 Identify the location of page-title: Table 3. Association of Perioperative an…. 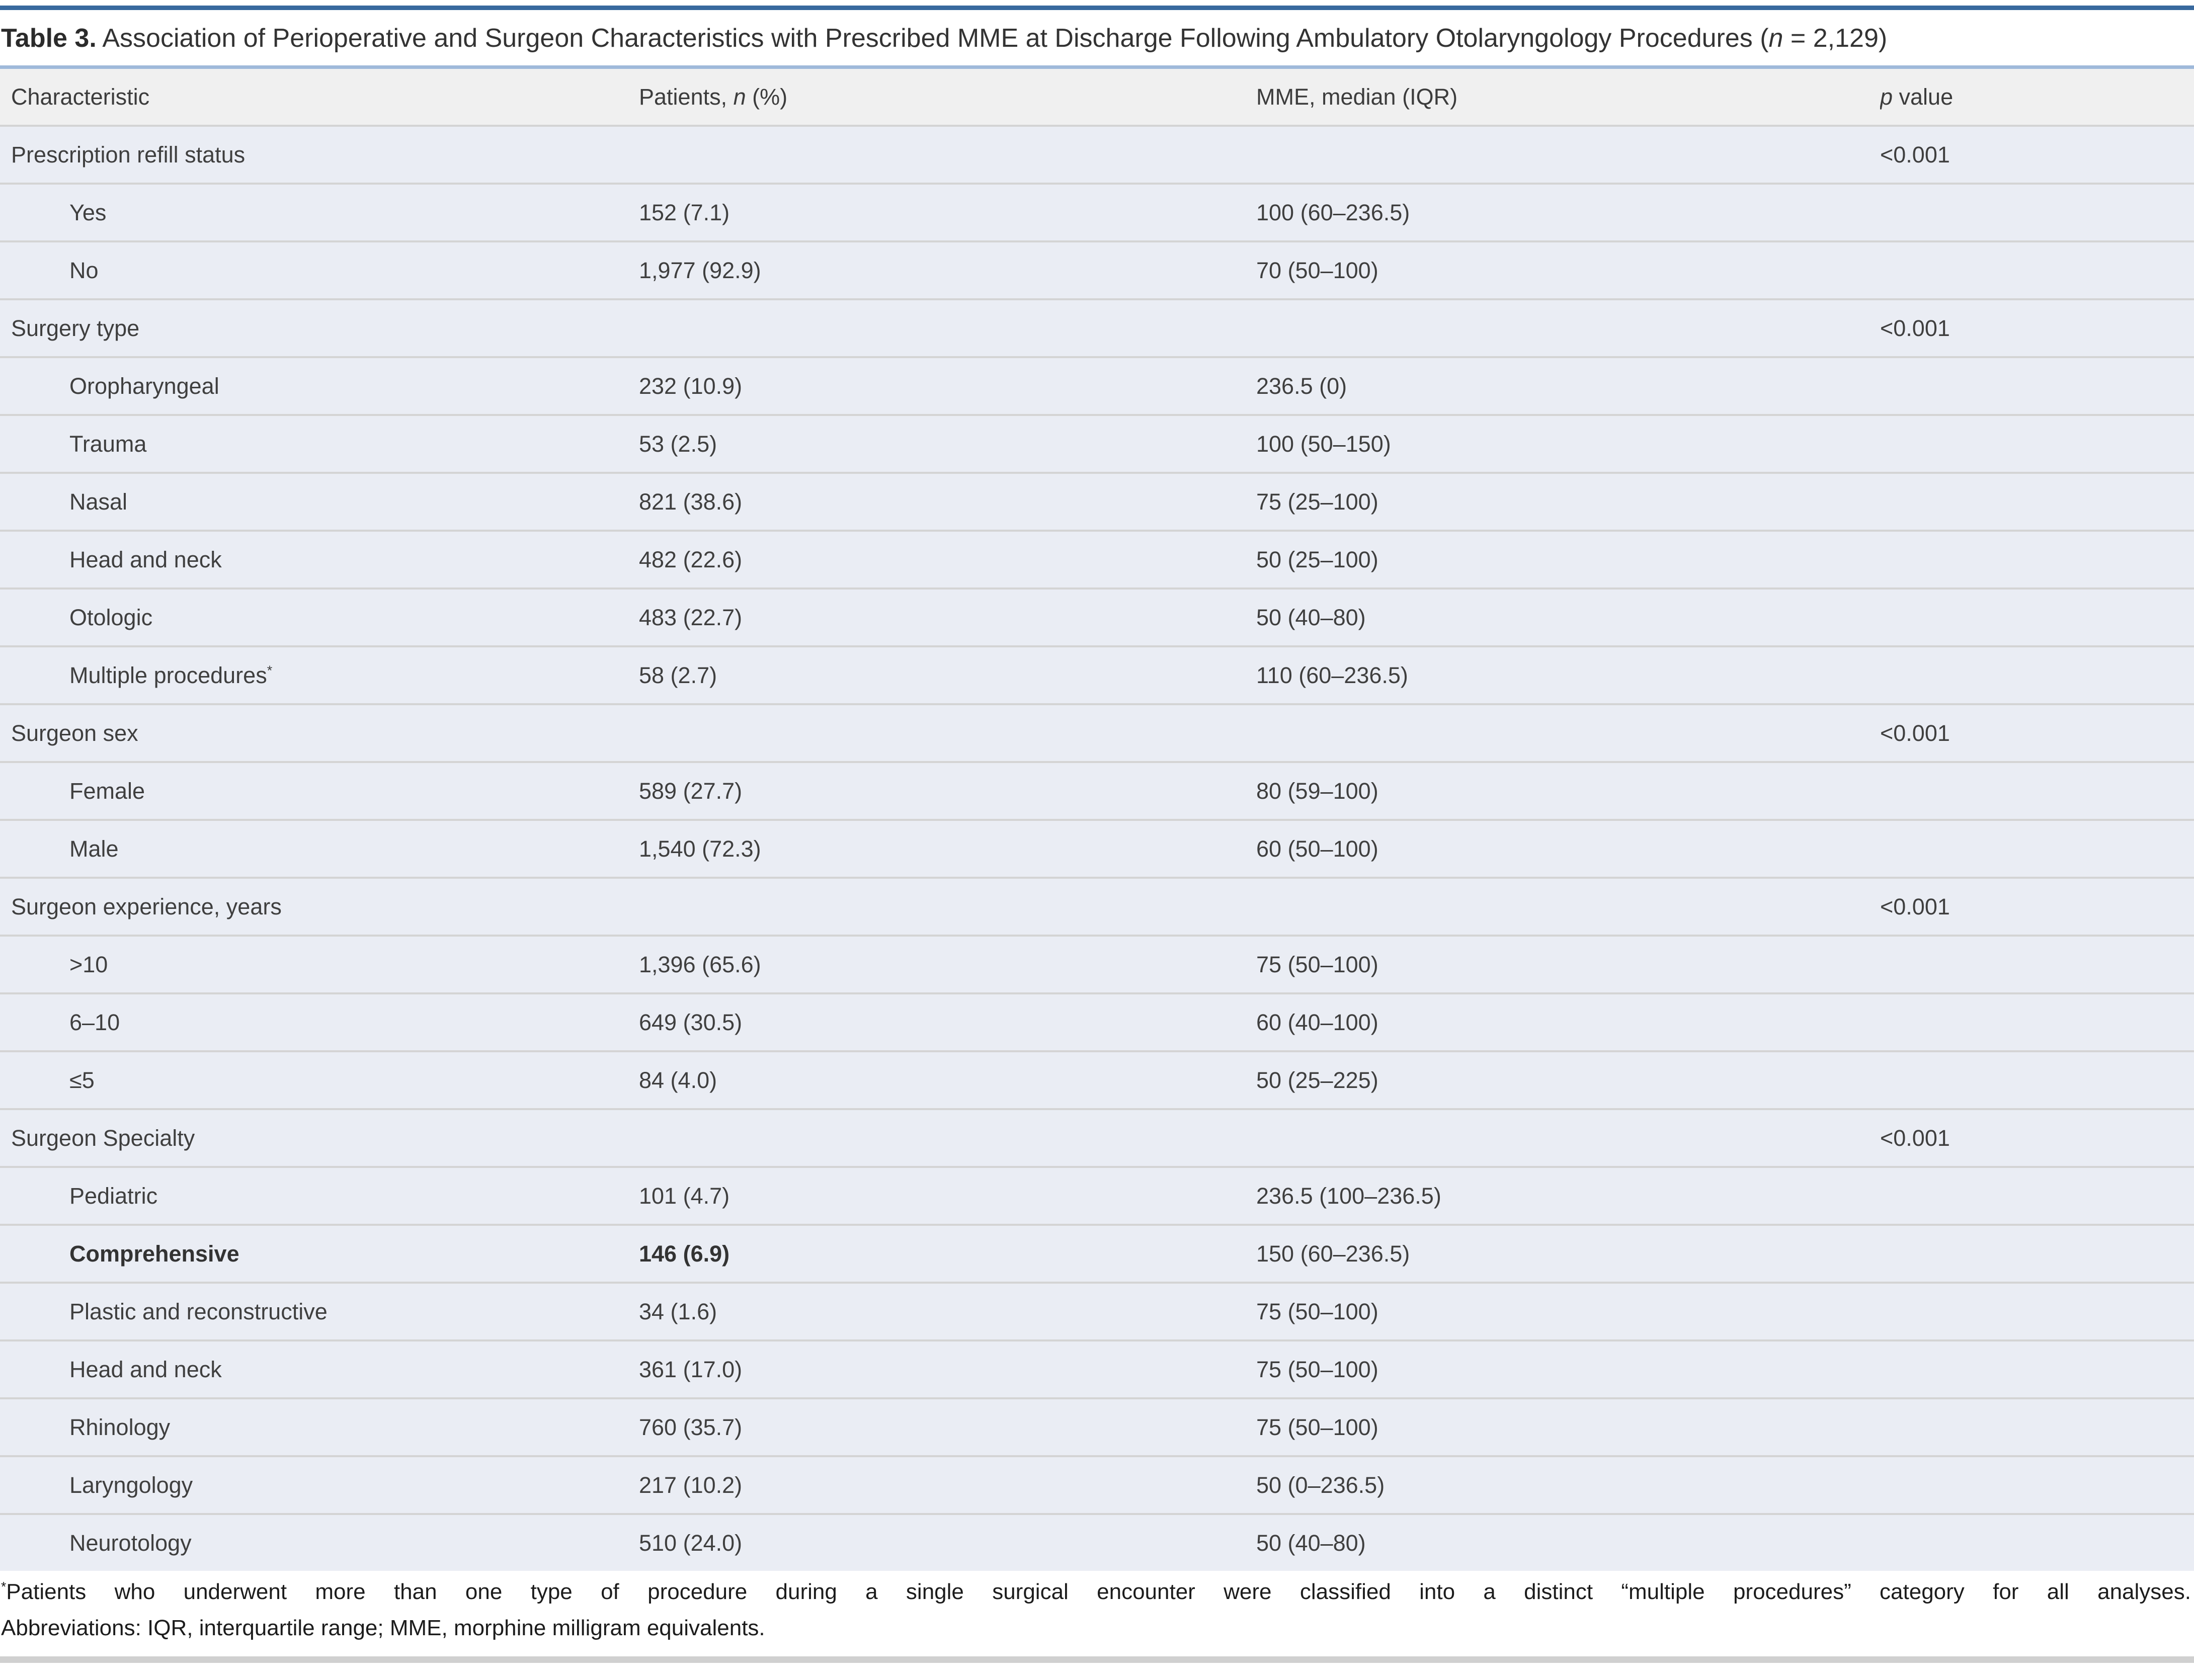
(1097, 37).